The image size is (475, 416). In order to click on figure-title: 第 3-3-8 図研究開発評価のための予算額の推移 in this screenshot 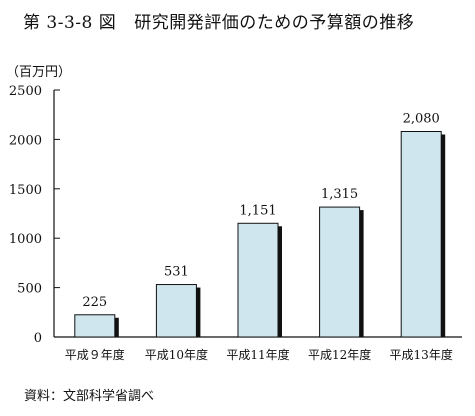, I will do `click(218, 20)`.